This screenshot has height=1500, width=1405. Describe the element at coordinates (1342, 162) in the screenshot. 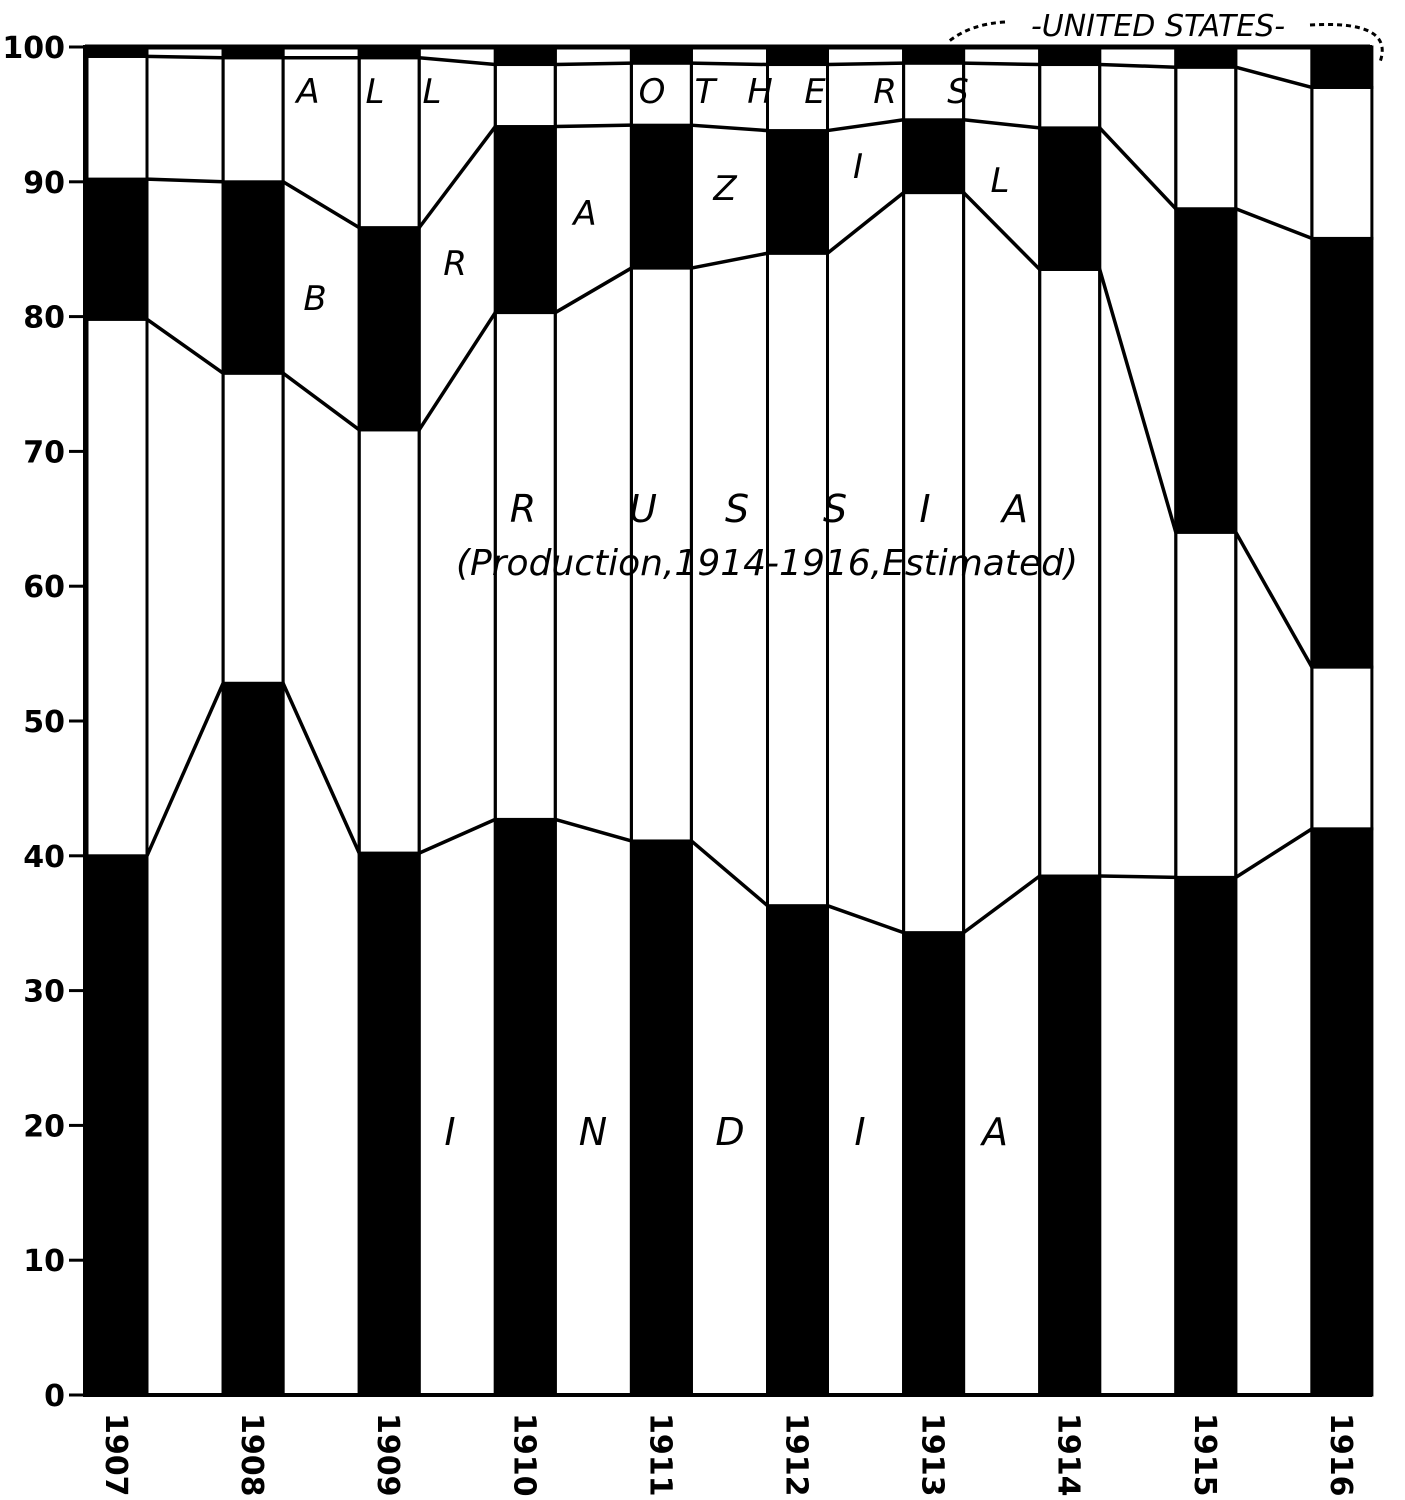

I see `bar-segment-all-others-1916` at that location.